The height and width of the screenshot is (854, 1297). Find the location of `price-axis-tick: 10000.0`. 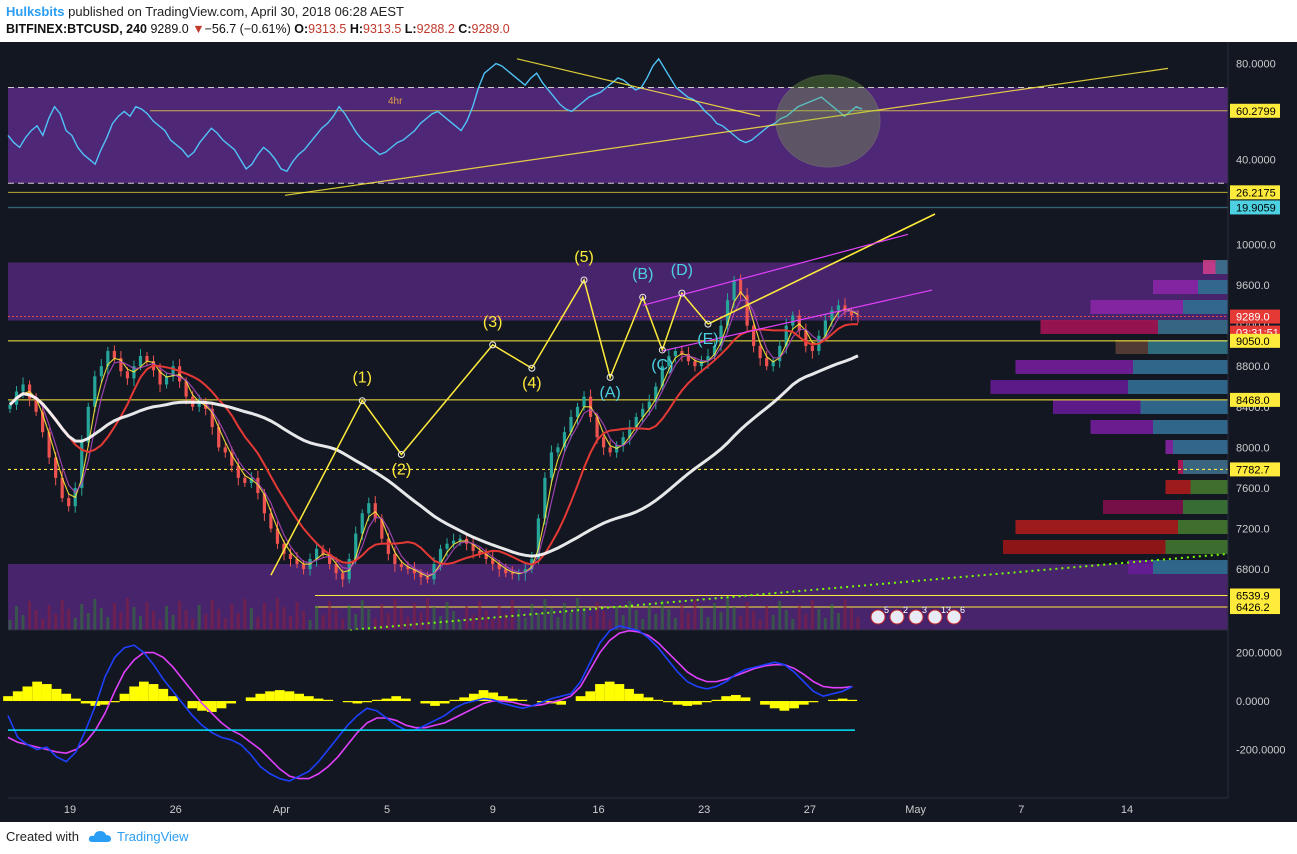

price-axis-tick: 10000.0 is located at coordinates (1256, 245).